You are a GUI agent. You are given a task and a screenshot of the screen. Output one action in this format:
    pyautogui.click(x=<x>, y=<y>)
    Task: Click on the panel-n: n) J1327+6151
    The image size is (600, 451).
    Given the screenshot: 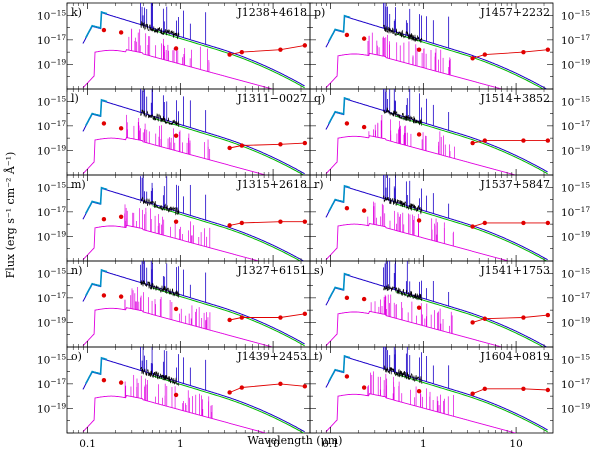 What is the action you would take?
    pyautogui.click(x=188, y=304)
    